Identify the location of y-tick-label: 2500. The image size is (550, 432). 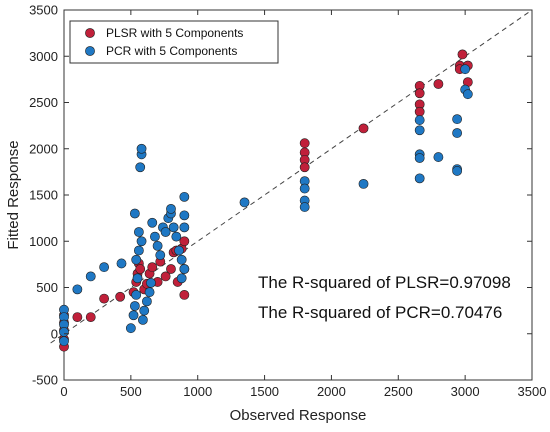
(43, 102).